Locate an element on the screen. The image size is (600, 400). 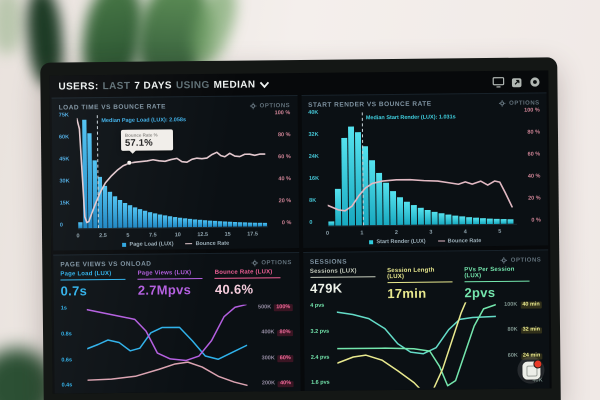
secondary-value: 40% is located at coordinates (286, 384).